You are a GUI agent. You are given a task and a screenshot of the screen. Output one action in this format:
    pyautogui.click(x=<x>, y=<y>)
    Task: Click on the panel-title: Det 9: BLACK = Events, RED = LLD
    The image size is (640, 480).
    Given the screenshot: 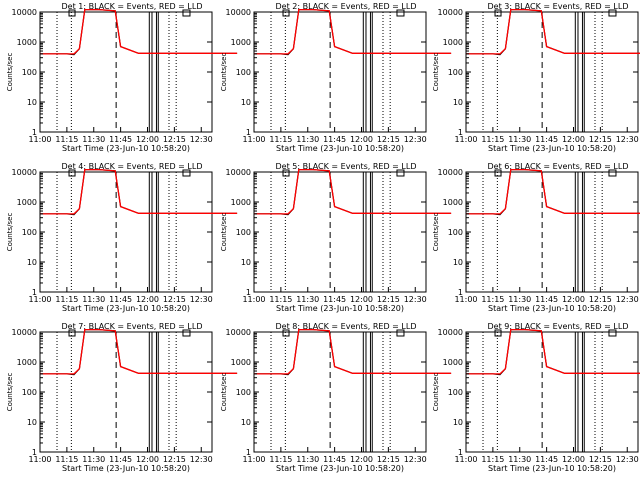 What is the action you would take?
    pyautogui.click(x=558, y=326)
    